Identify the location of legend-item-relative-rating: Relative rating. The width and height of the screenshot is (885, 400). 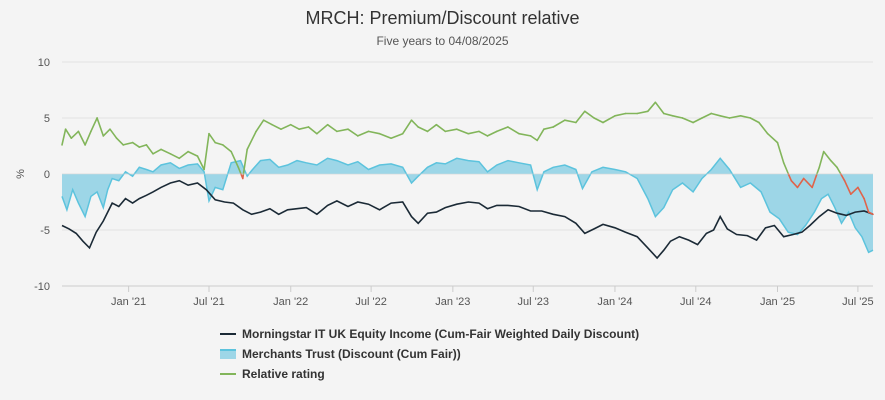
(429, 374).